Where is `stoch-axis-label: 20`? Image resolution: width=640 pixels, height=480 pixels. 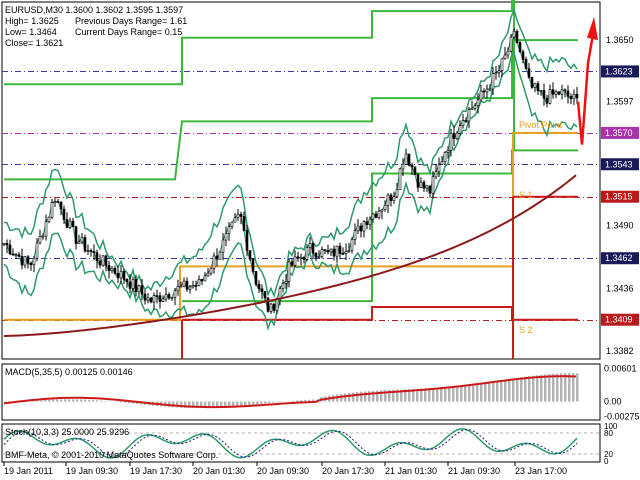
stoch-axis-label: 20 is located at coordinates (608, 454).